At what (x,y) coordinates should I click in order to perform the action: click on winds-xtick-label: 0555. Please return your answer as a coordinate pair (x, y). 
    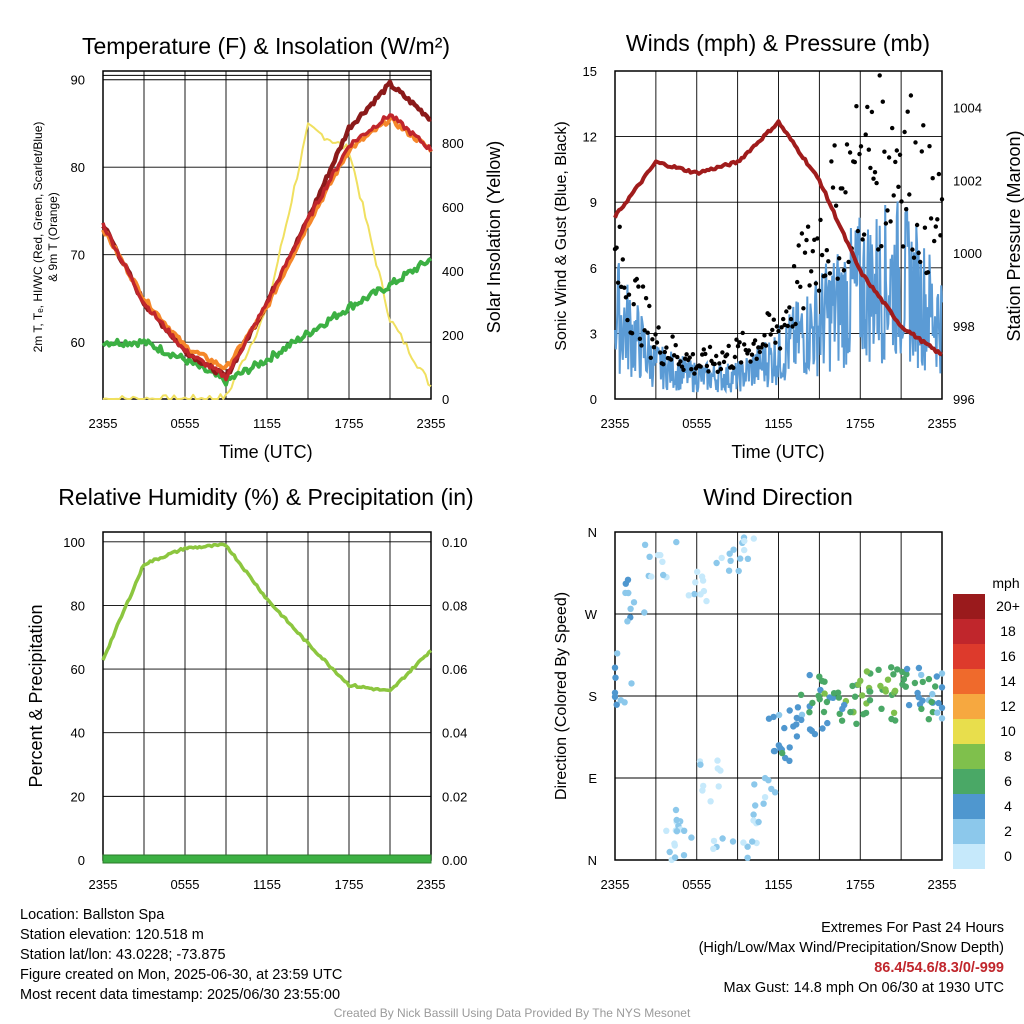
    Looking at the image, I should click on (696, 423).